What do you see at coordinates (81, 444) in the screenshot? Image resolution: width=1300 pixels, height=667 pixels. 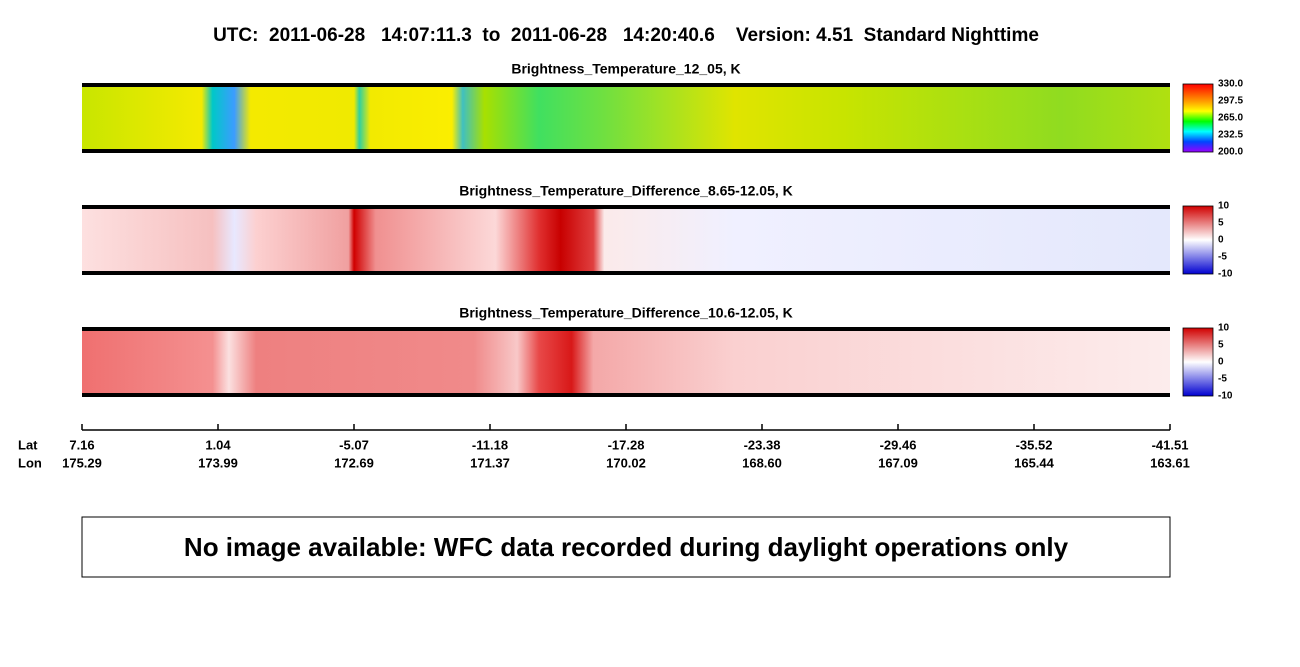 I see `lat-tick-label: 7.16` at bounding box center [81, 444].